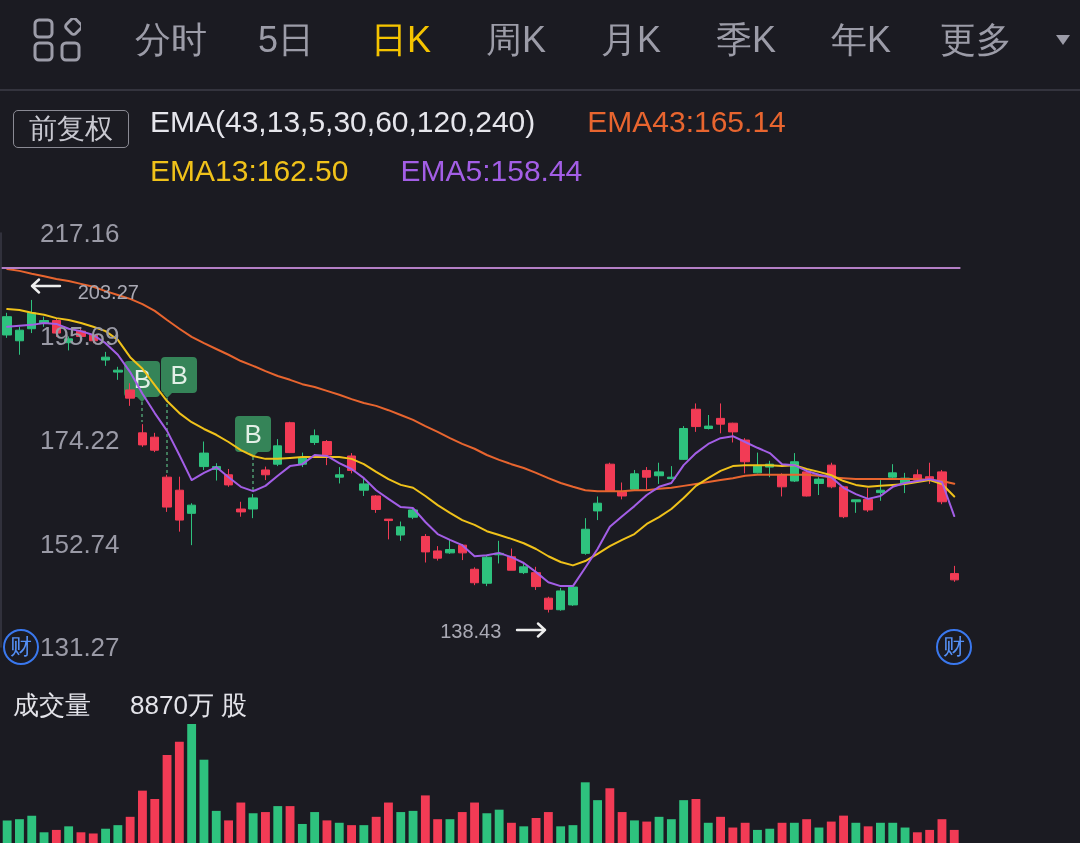 This screenshot has height=843, width=1080. Describe the element at coordinates (471, 631) in the screenshot. I see `annotation: 138.43` at that location.